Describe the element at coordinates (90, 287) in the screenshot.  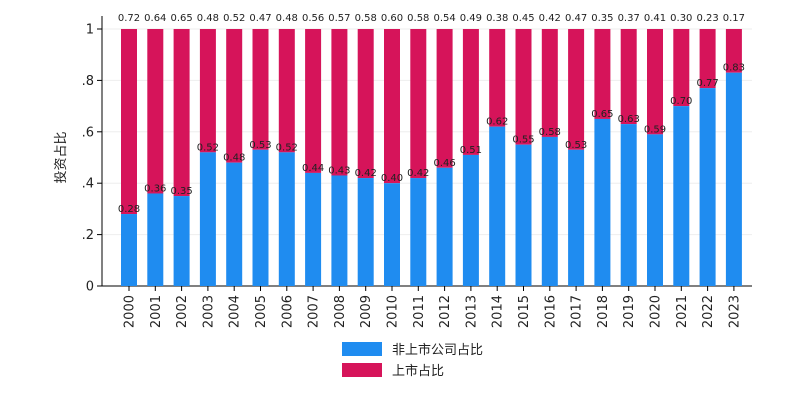
I see `y-tick-label: 0` at that location.